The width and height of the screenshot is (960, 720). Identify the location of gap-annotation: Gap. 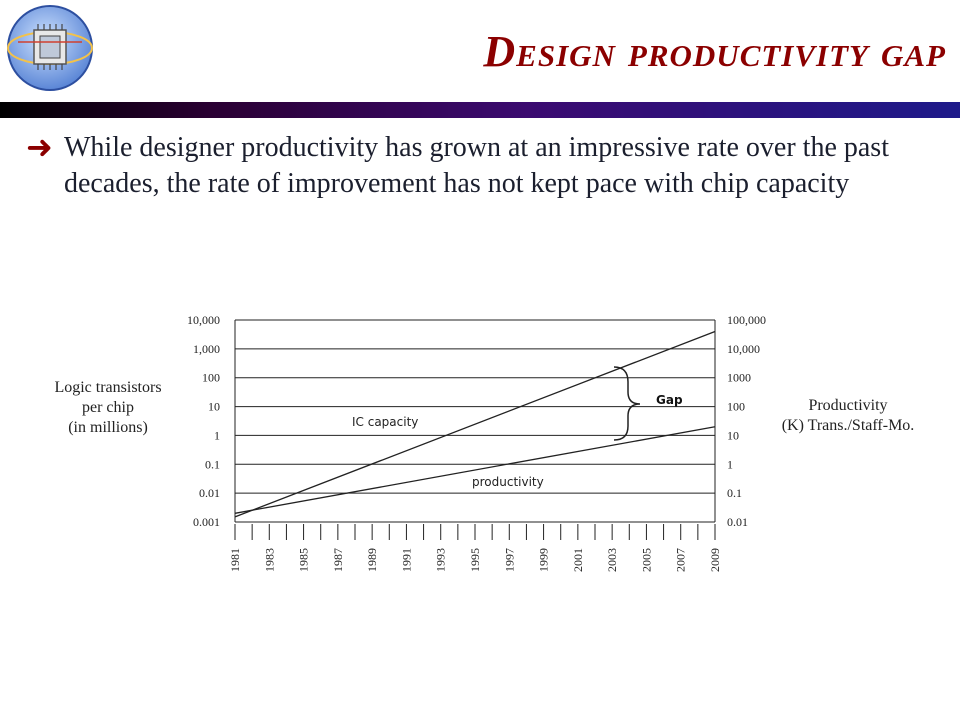
(648, 403).